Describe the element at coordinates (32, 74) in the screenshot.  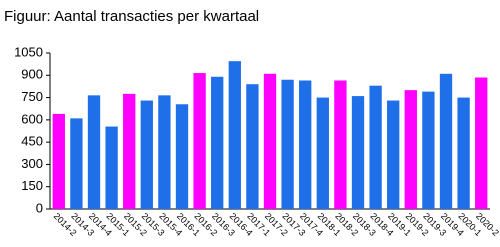
I see `y-tick-label: 900` at that location.